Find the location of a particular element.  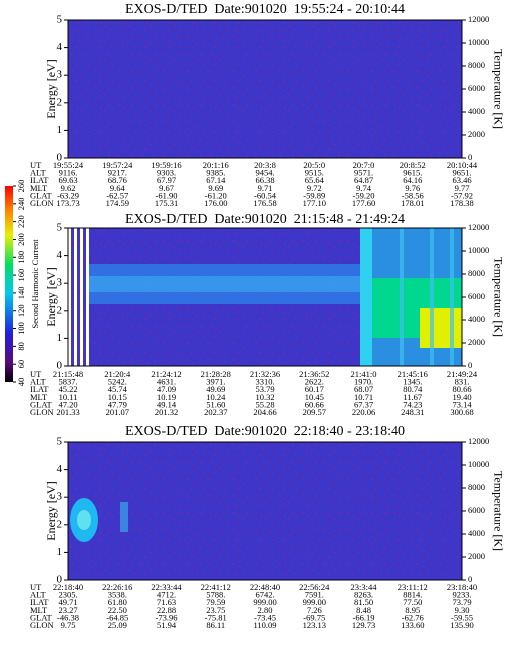

ephemeris-value: 51.94 is located at coordinates (167, 625).